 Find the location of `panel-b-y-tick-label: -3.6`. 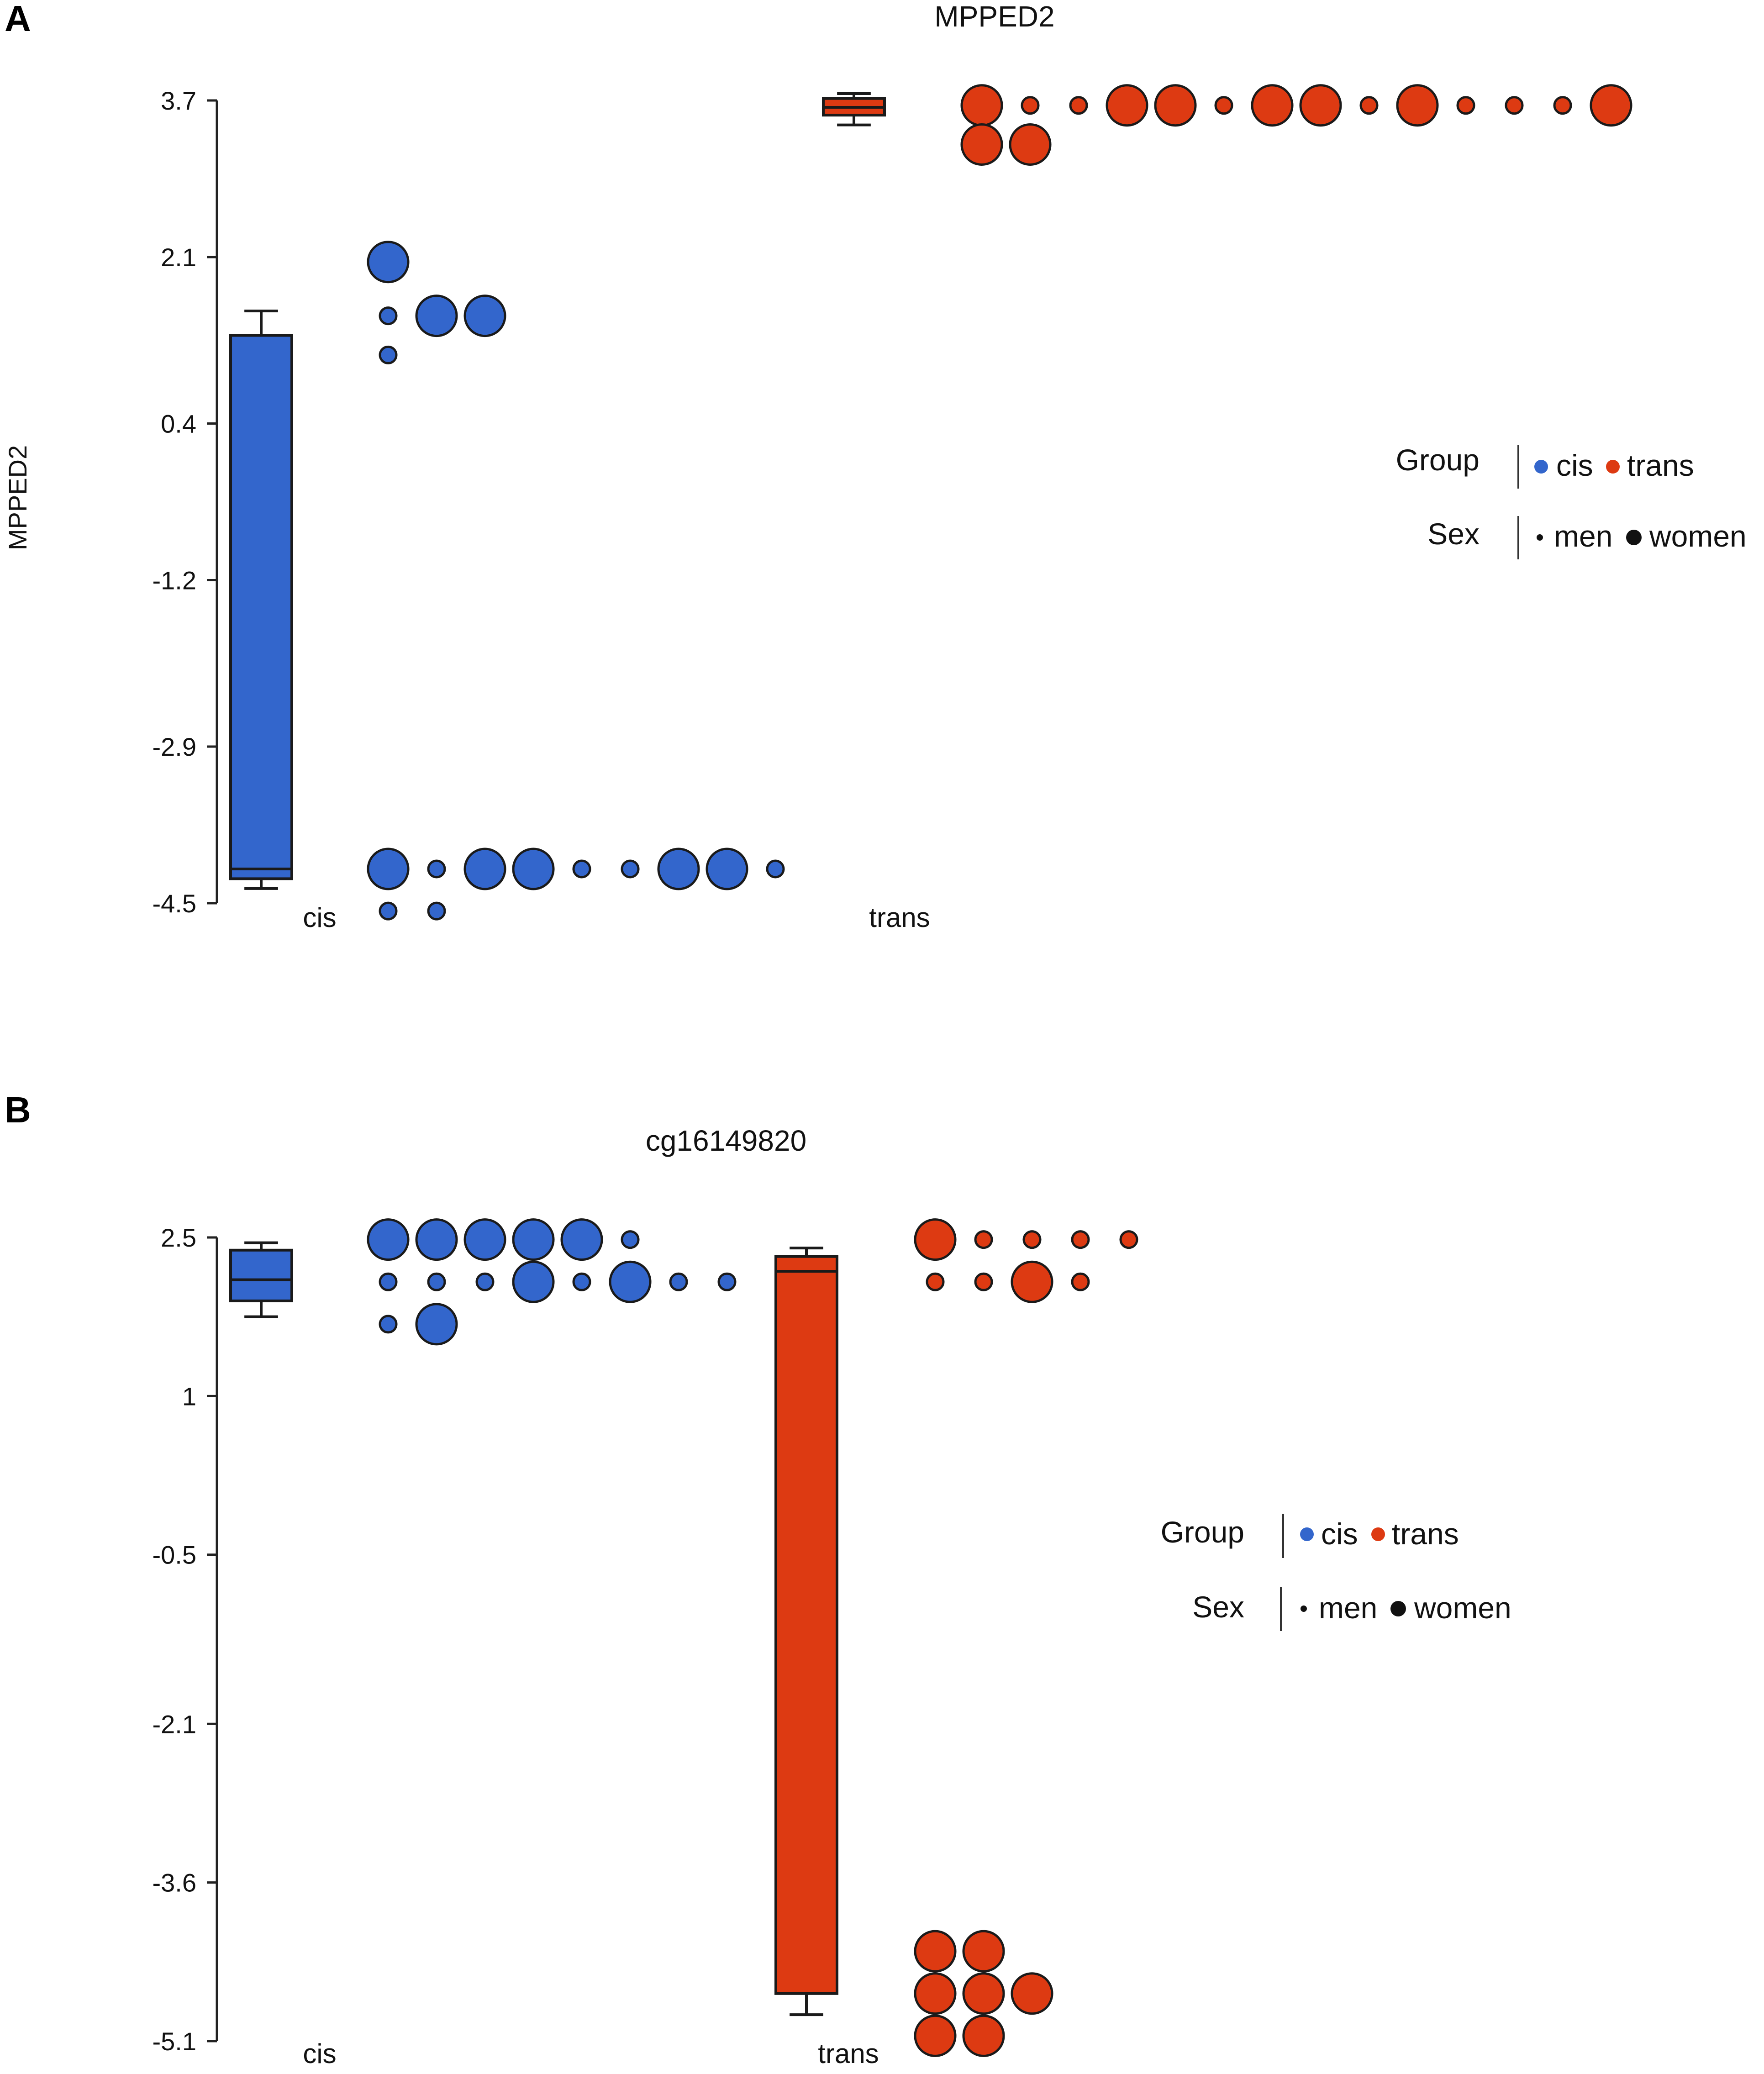

panel-b-y-tick-label: -3.6 is located at coordinates (175, 1883).